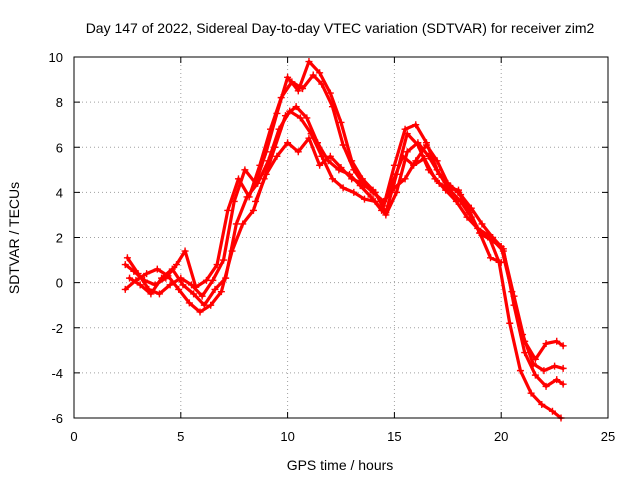  What do you see at coordinates (59, 147) in the screenshot?
I see `y-tick-label: 6` at bounding box center [59, 147].